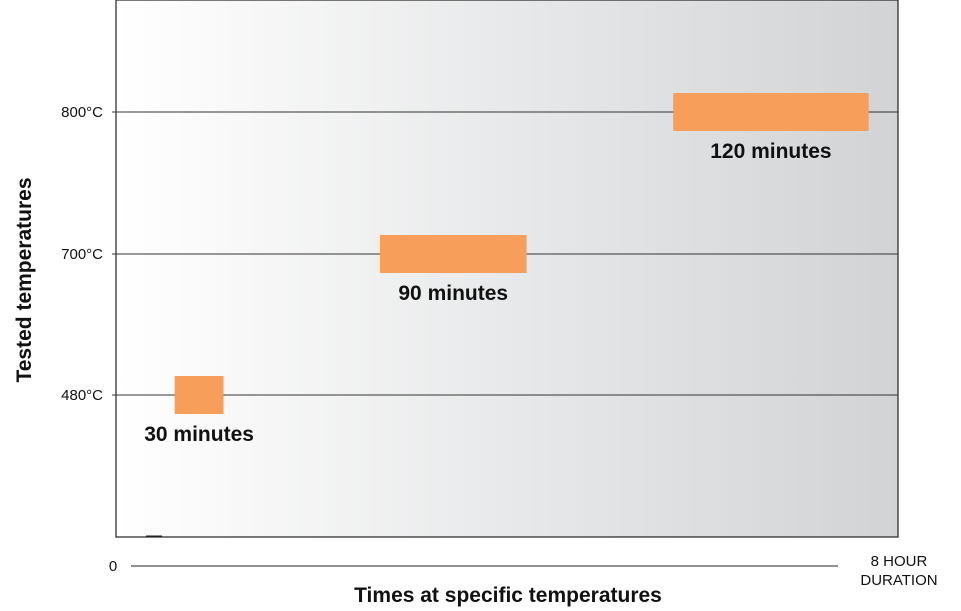 This screenshot has width=961, height=611. What do you see at coordinates (82, 395) in the screenshot?
I see `y-tick-label: 480°C` at bounding box center [82, 395].